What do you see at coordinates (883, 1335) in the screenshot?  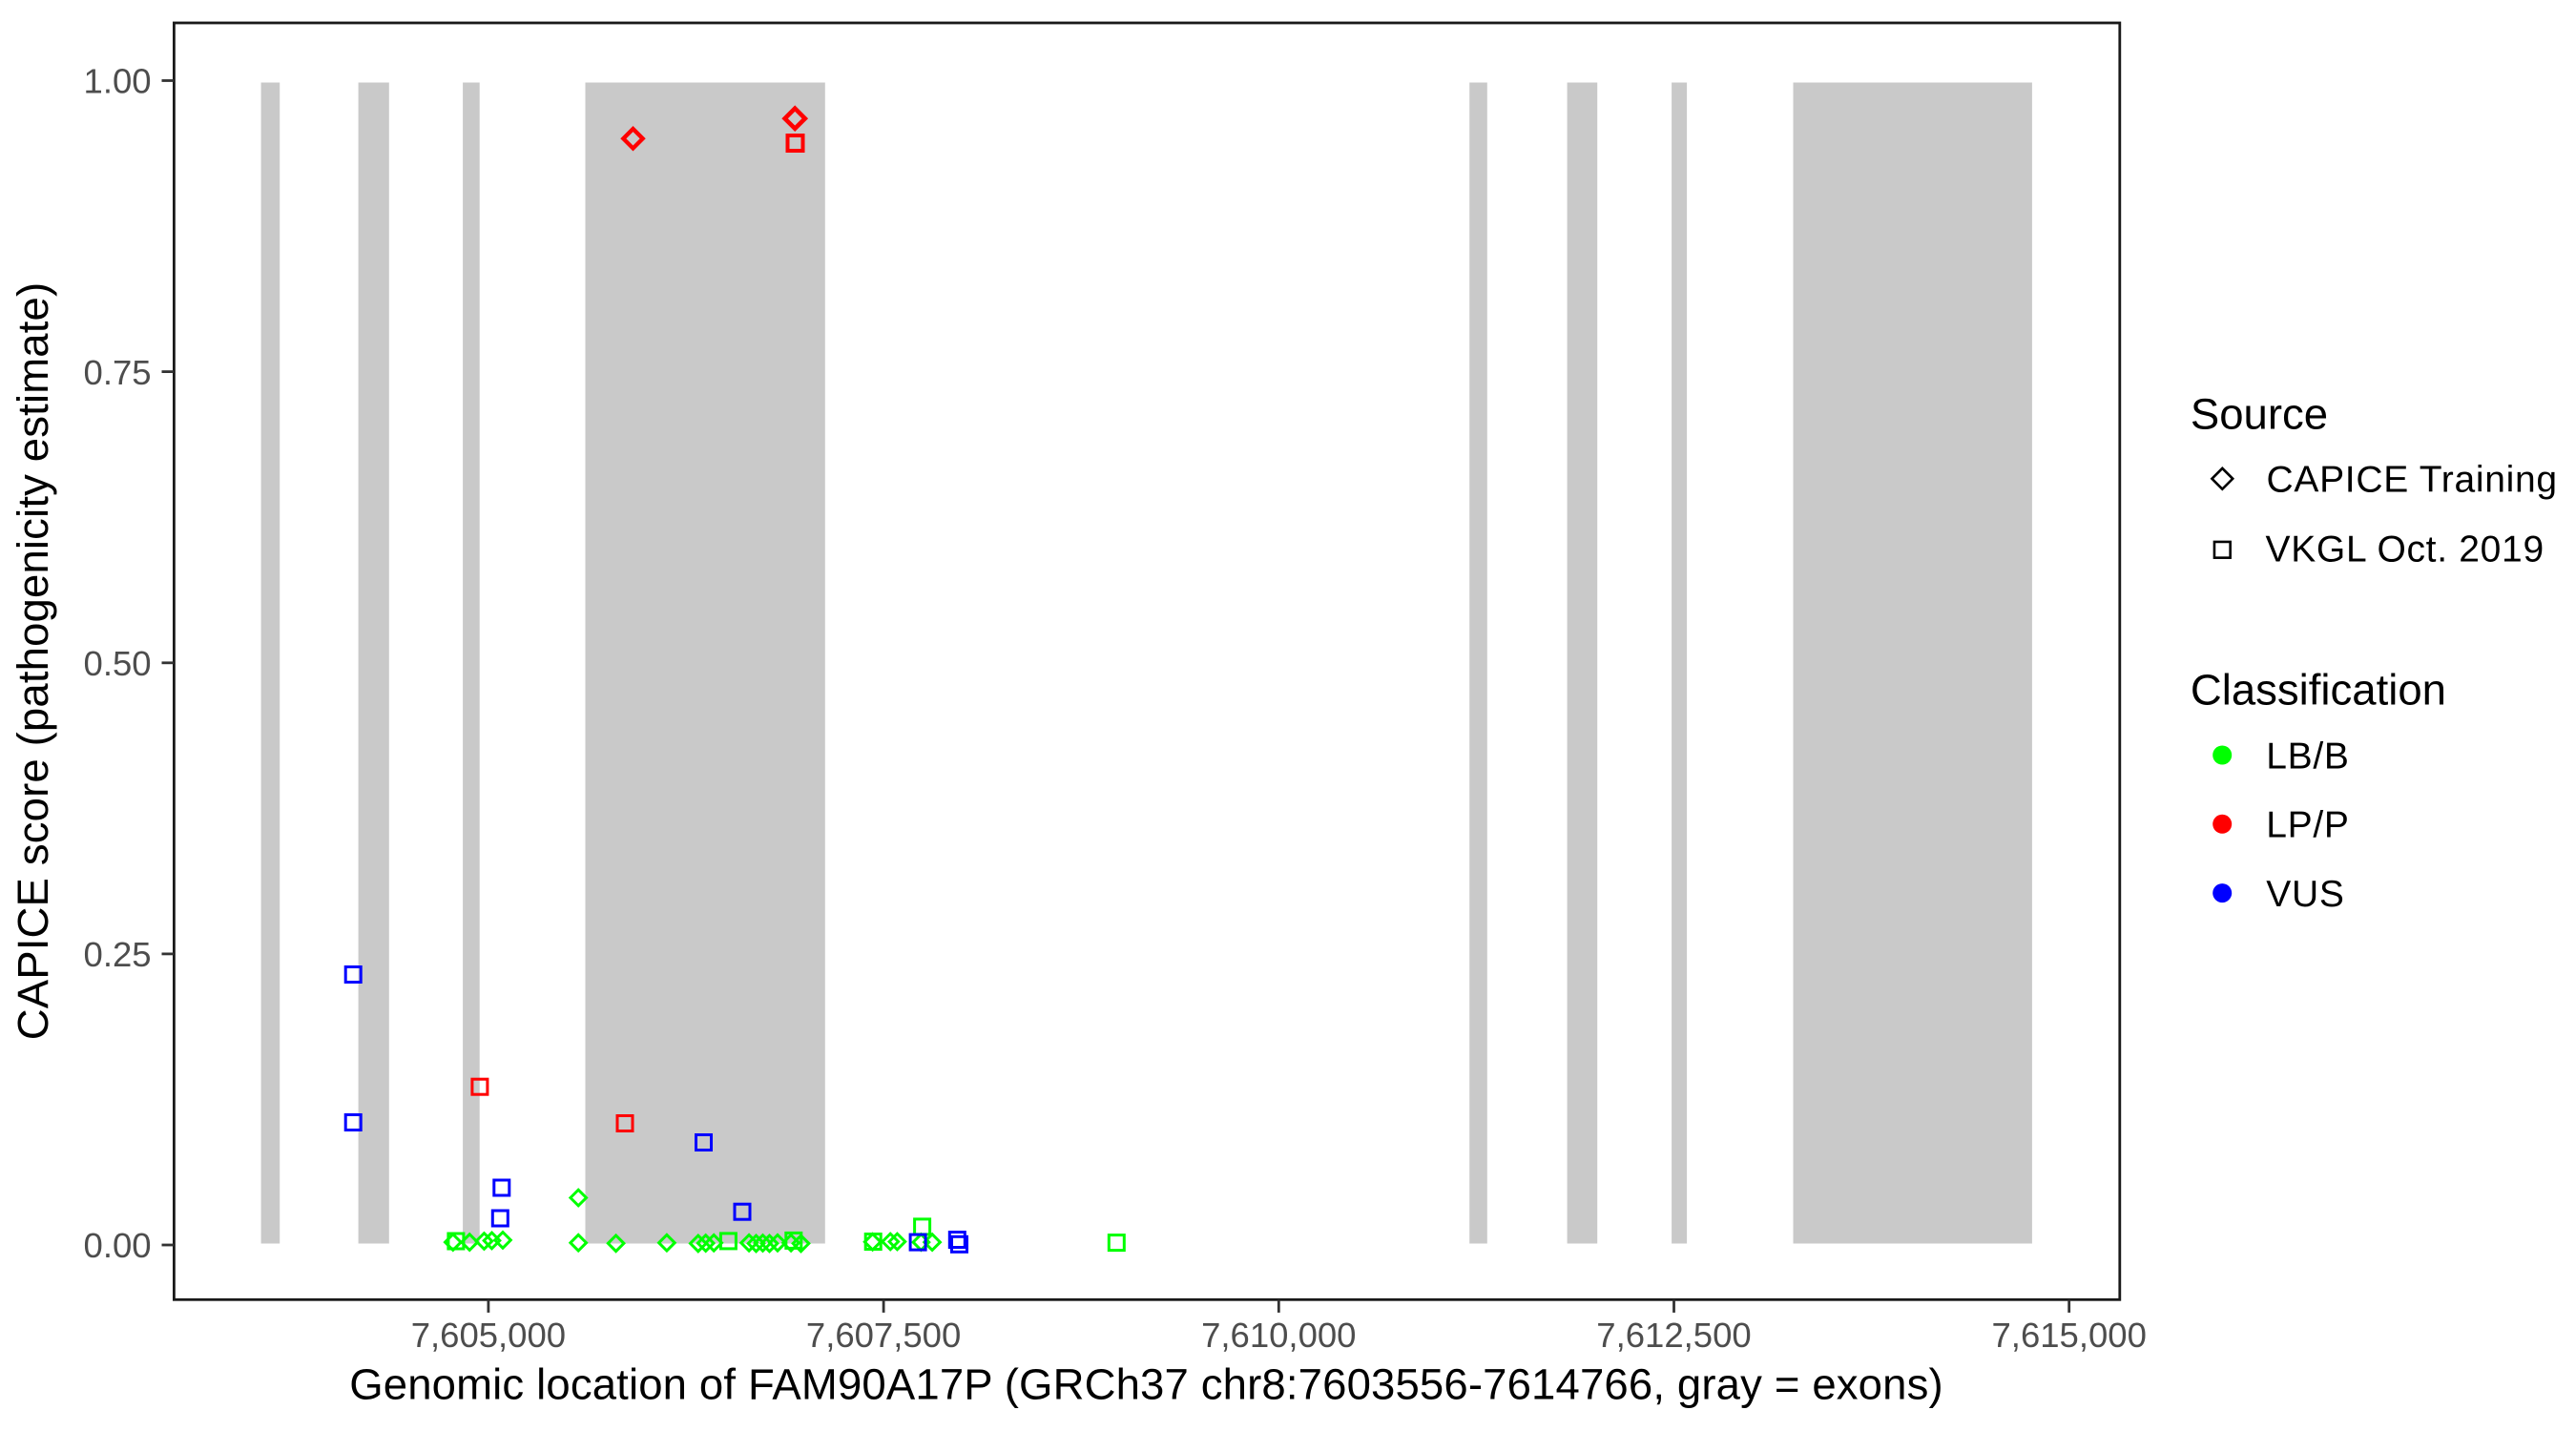 I see `svg-text: 7,607,500` at bounding box center [883, 1335].